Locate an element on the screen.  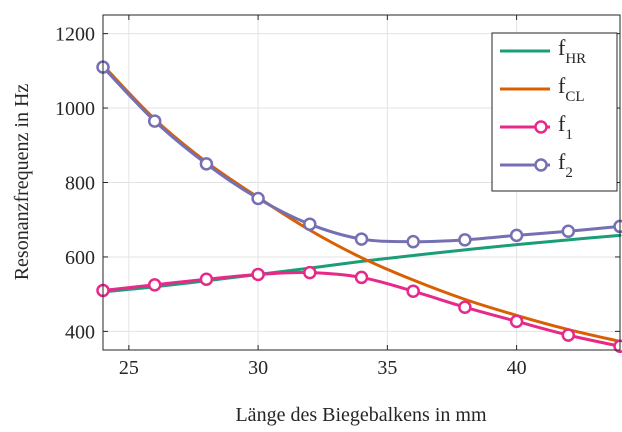
y-tick-label: 1200 is located at coordinates (75, 35).